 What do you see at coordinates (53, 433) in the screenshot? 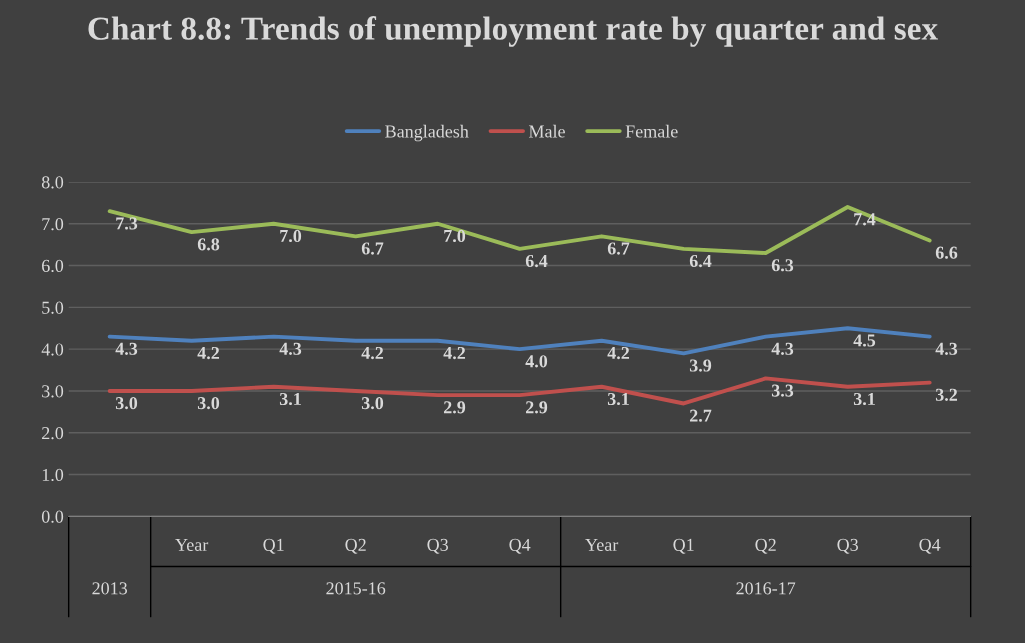
I see `y-tick-label: 2.0` at bounding box center [53, 433].